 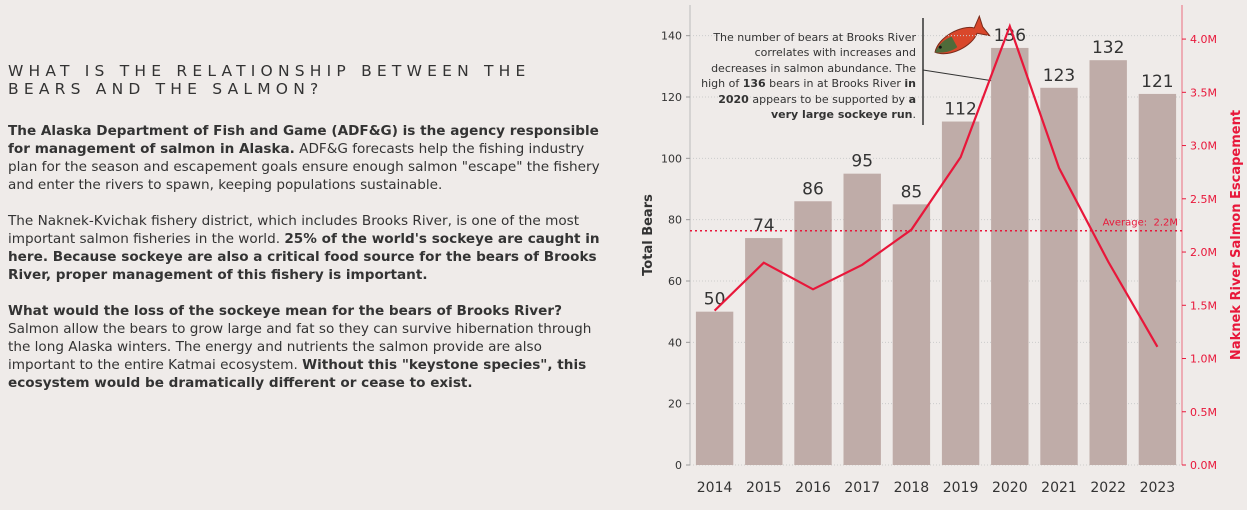 I want to click on y2-tick-label: 1.5M, so click(x=1203, y=305).